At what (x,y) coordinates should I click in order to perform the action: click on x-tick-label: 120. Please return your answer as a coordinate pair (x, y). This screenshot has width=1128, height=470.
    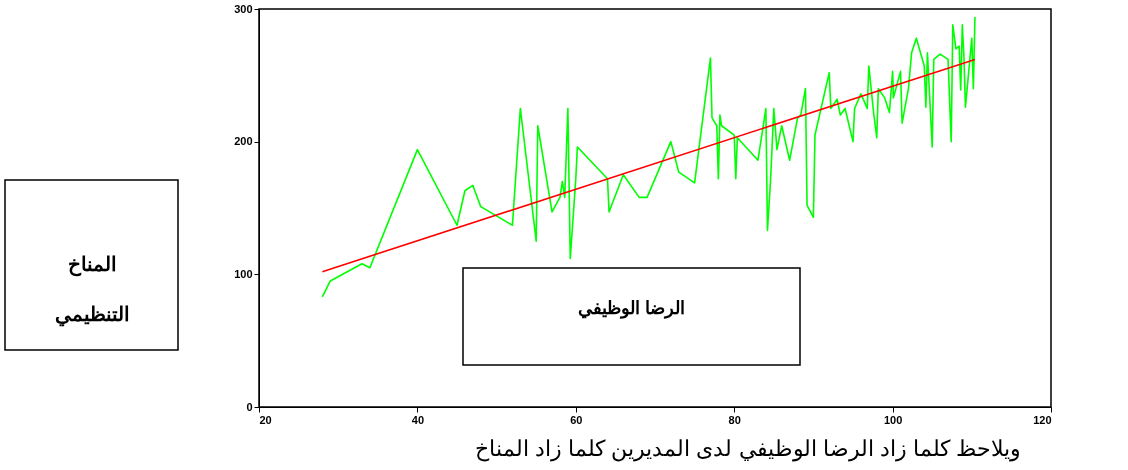
    Looking at the image, I should click on (1042, 419).